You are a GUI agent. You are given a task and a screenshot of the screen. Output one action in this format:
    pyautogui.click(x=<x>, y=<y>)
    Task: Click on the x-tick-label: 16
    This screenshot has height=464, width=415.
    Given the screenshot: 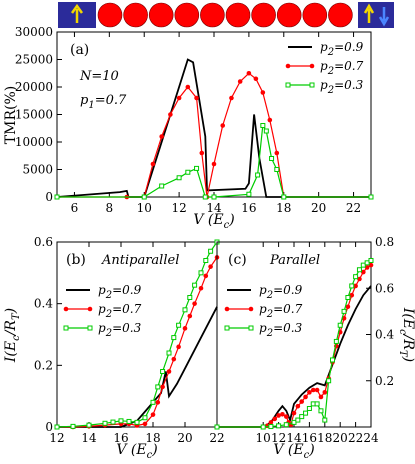 What is the action you would take?
    pyautogui.click(x=248, y=208)
    